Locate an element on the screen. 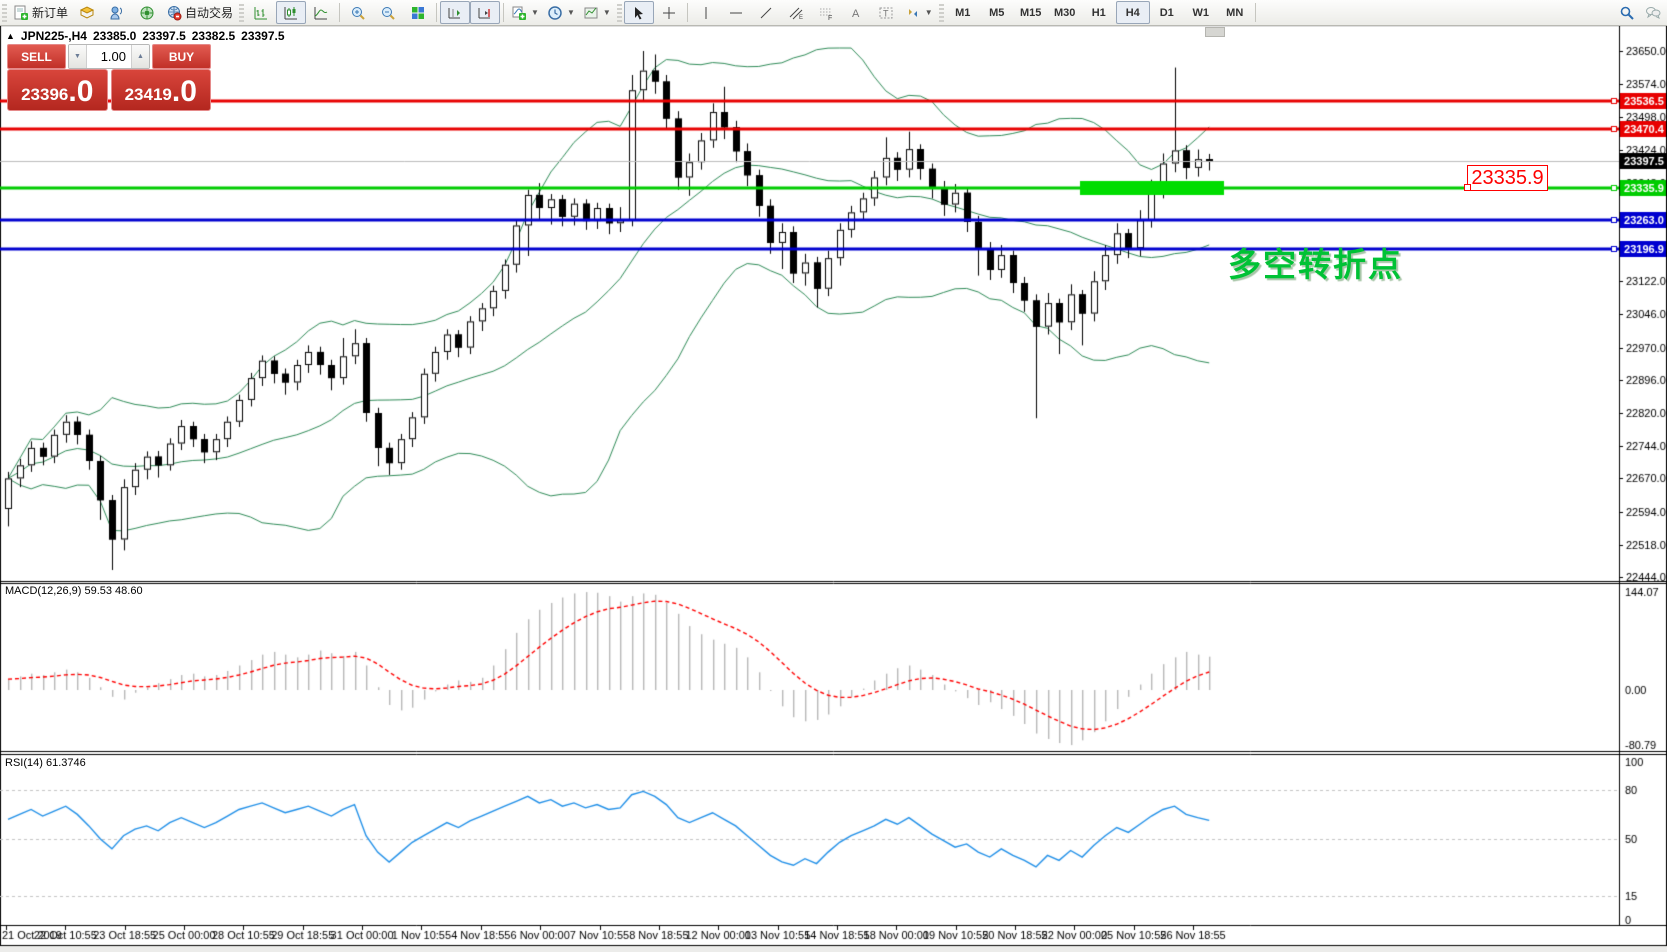 This screenshot has height=952, width=1667. timeframe-label: M15 is located at coordinates (1031, 12).